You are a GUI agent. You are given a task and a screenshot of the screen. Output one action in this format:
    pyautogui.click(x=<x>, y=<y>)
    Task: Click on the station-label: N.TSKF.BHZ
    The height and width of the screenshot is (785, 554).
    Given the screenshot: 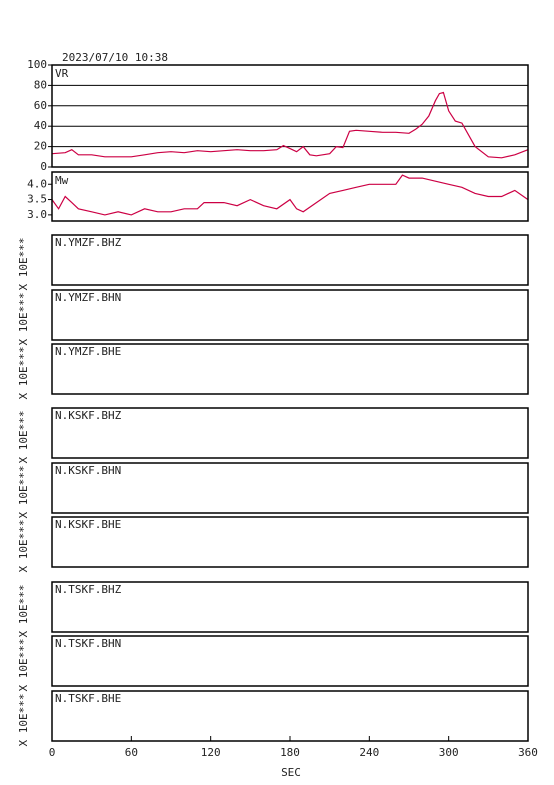 What is the action you would take?
    pyautogui.click(x=88, y=589)
    